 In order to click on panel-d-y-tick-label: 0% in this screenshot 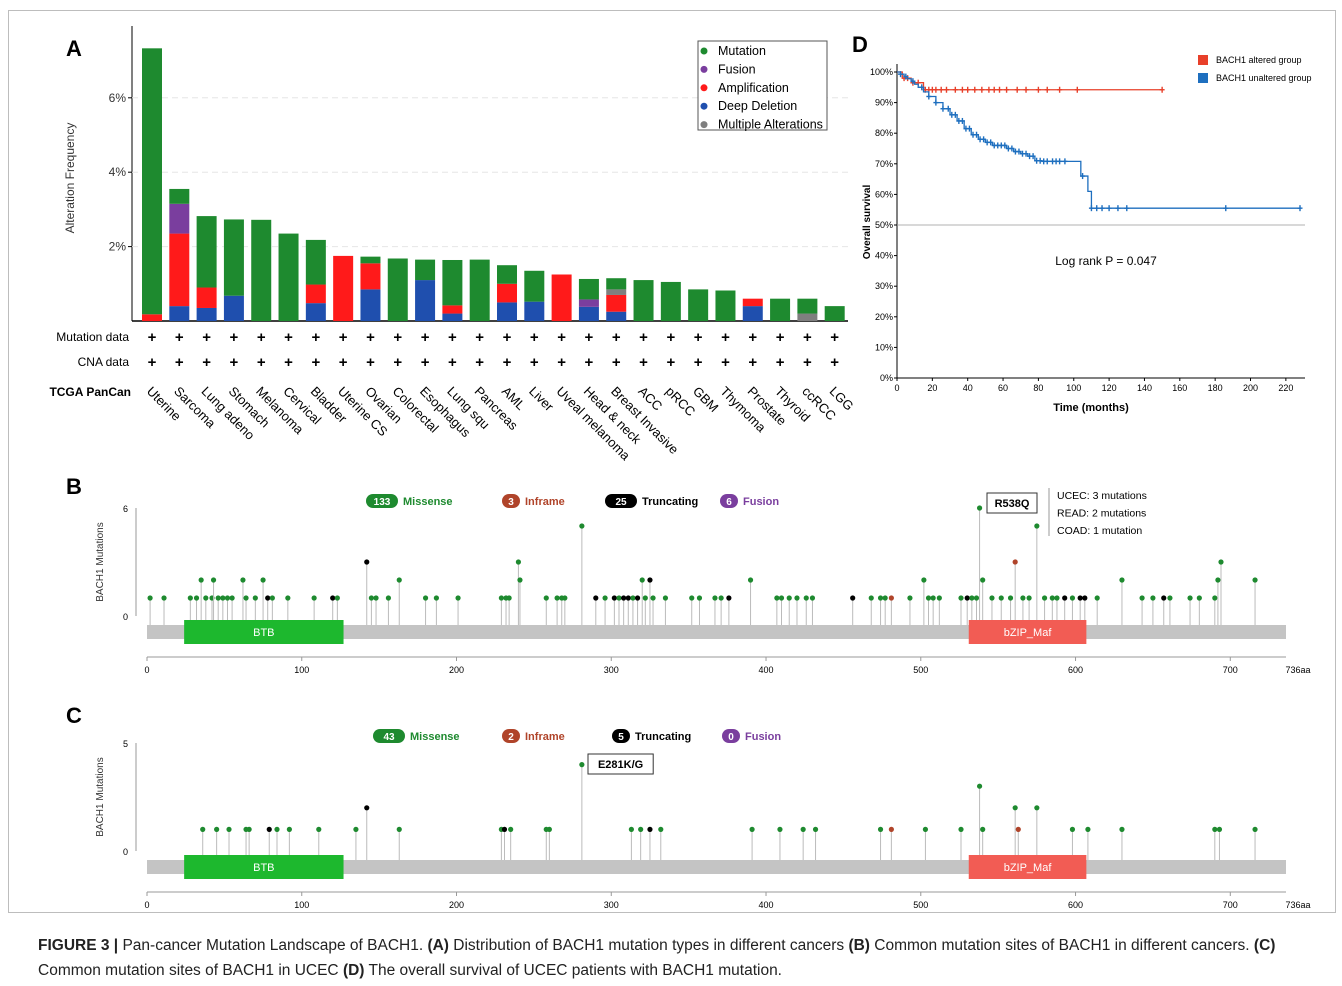, I will do `click(886, 378)`.